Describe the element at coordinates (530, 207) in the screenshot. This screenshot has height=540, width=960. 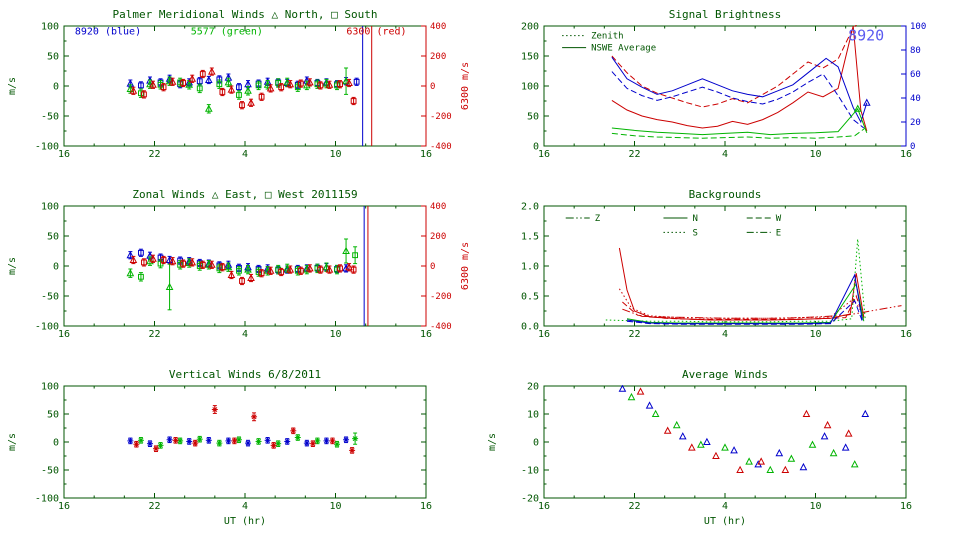
I see `svg-text: 2.0` at that location.